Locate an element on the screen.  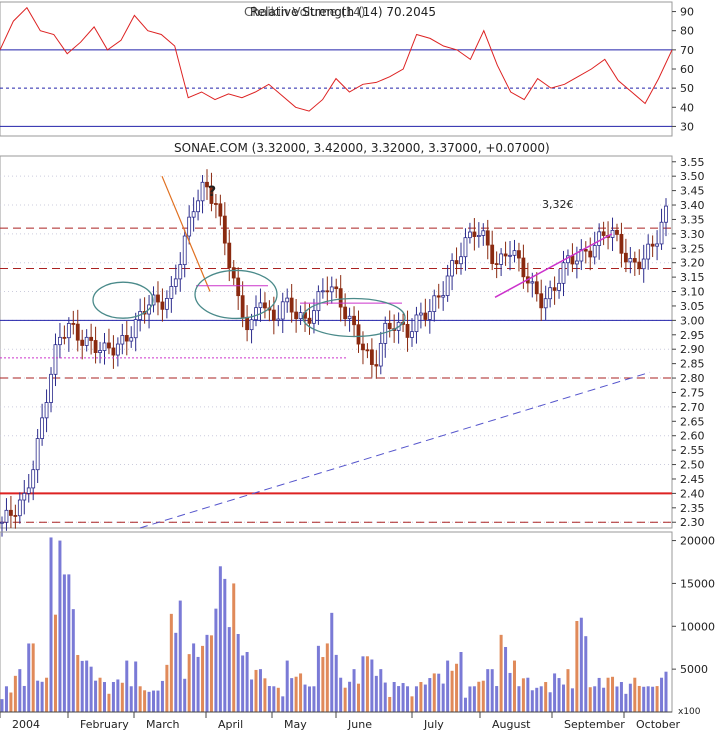
rsi-series-line is located at coordinates (336, 59).